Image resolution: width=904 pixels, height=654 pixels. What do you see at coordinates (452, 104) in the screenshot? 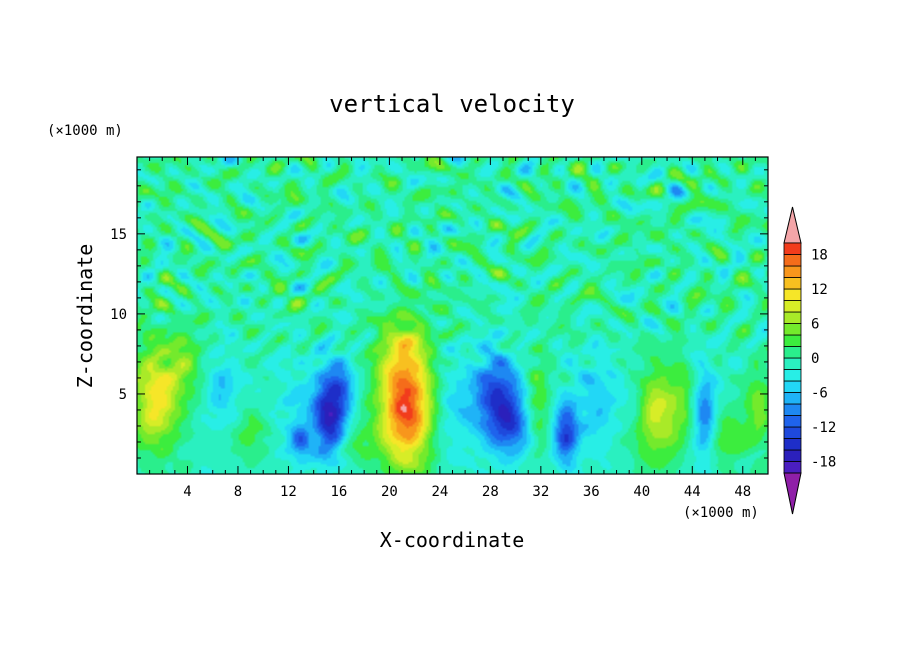
I see `chart-title: vertical velocity` at bounding box center [452, 104].